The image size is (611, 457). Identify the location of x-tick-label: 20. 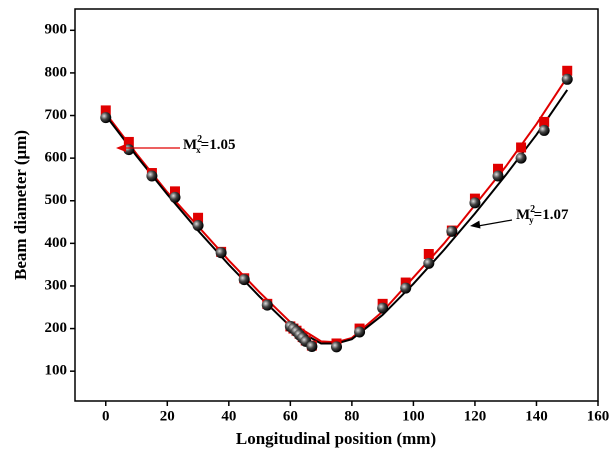
(167, 416).